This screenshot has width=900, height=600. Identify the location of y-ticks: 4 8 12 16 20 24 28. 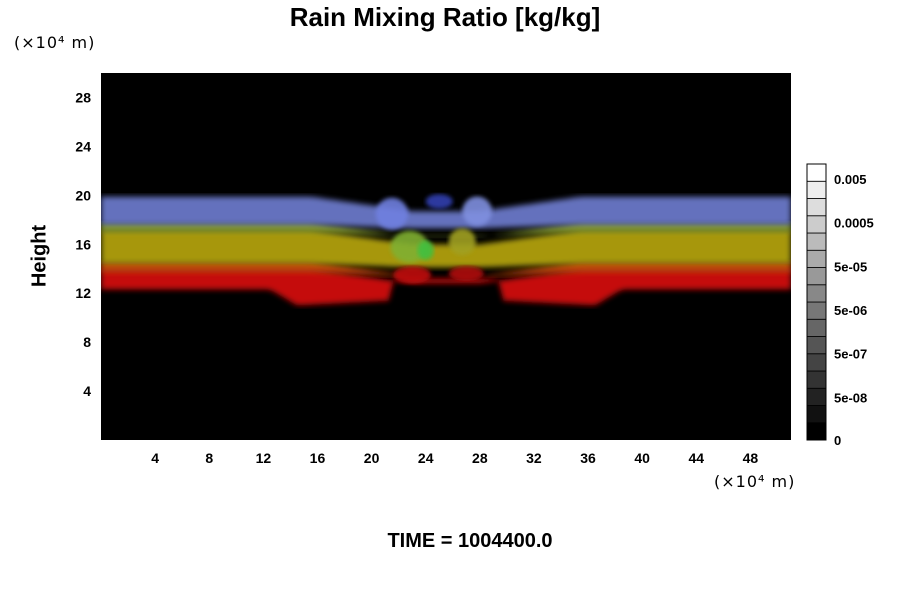
(83, 244).